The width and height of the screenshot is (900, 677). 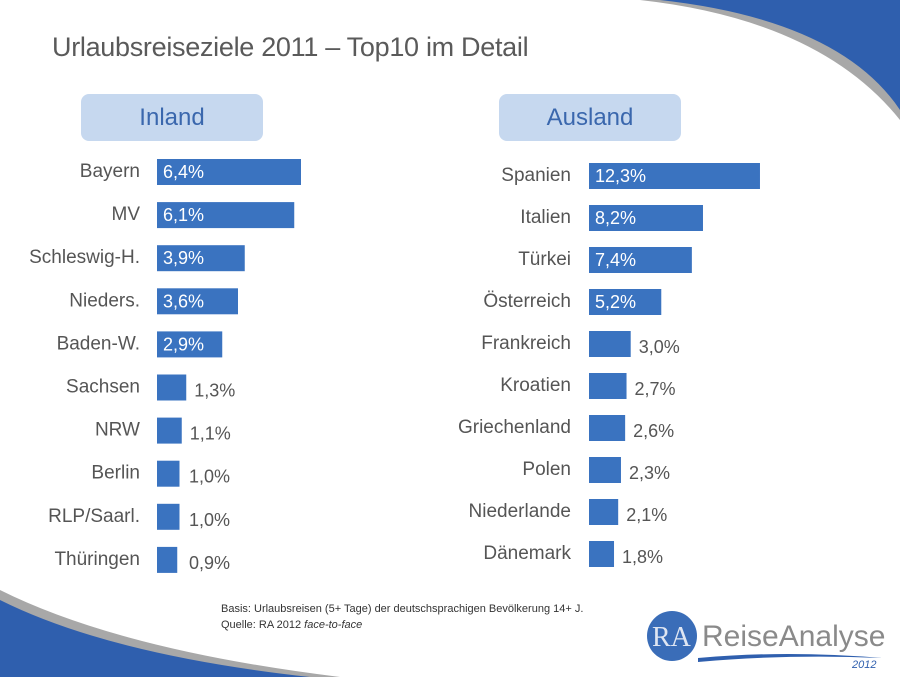 What do you see at coordinates (649, 473) in the screenshot?
I see `value-label: 2,3%` at bounding box center [649, 473].